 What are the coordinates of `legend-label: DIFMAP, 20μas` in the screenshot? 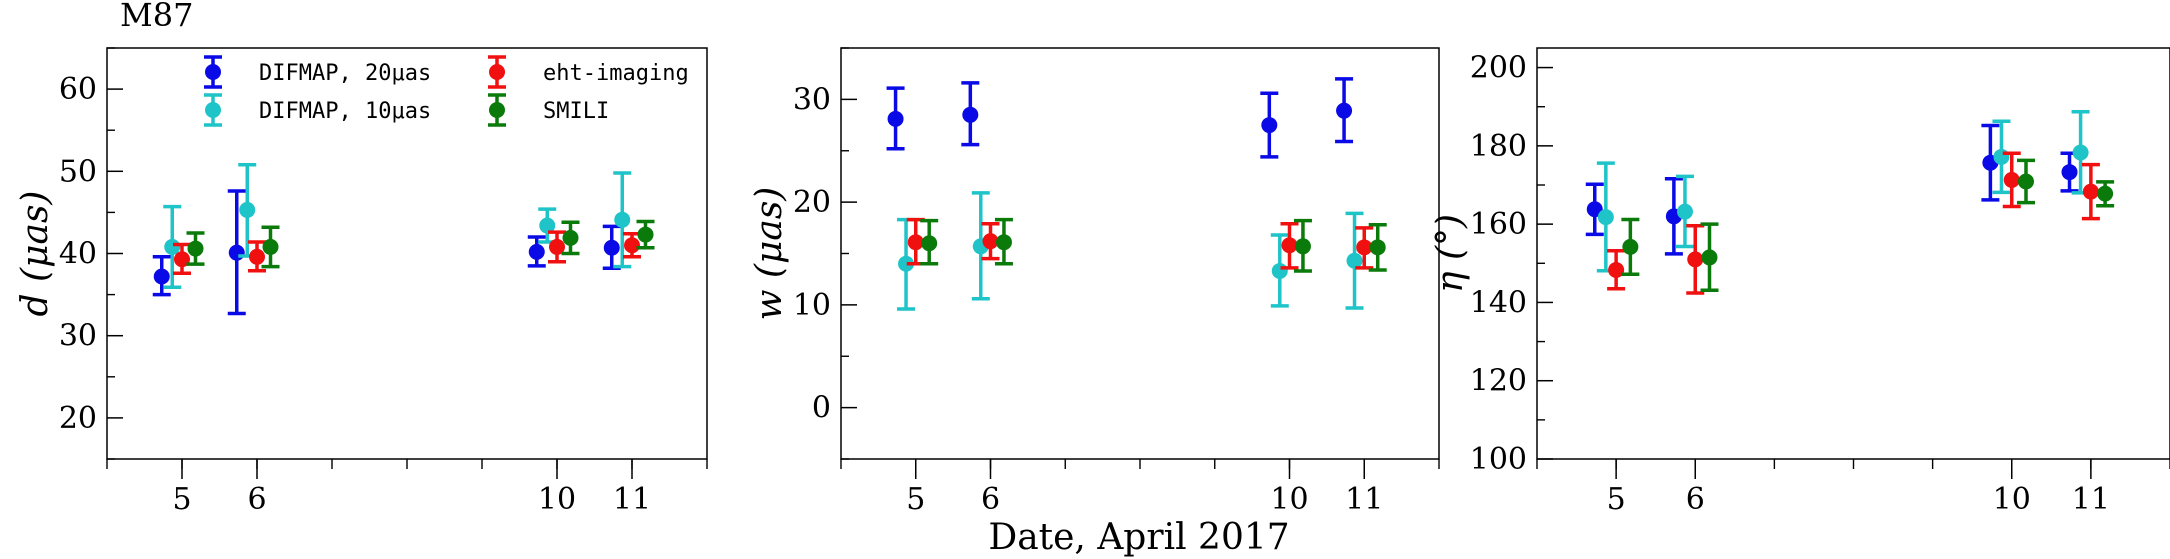 It's located at (345, 73).